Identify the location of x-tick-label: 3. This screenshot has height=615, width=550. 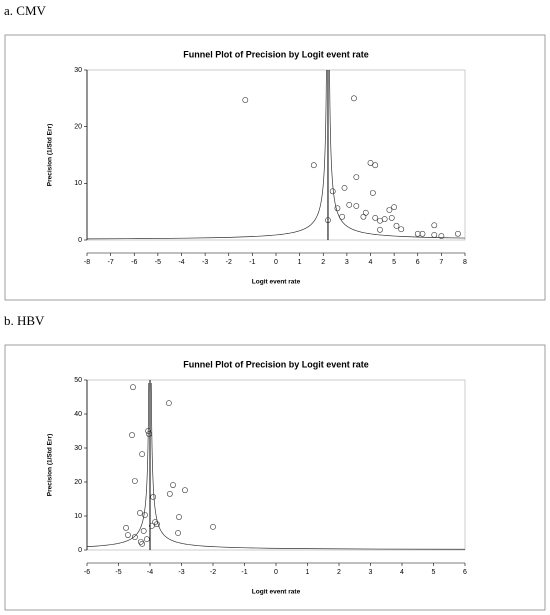
(371, 572).